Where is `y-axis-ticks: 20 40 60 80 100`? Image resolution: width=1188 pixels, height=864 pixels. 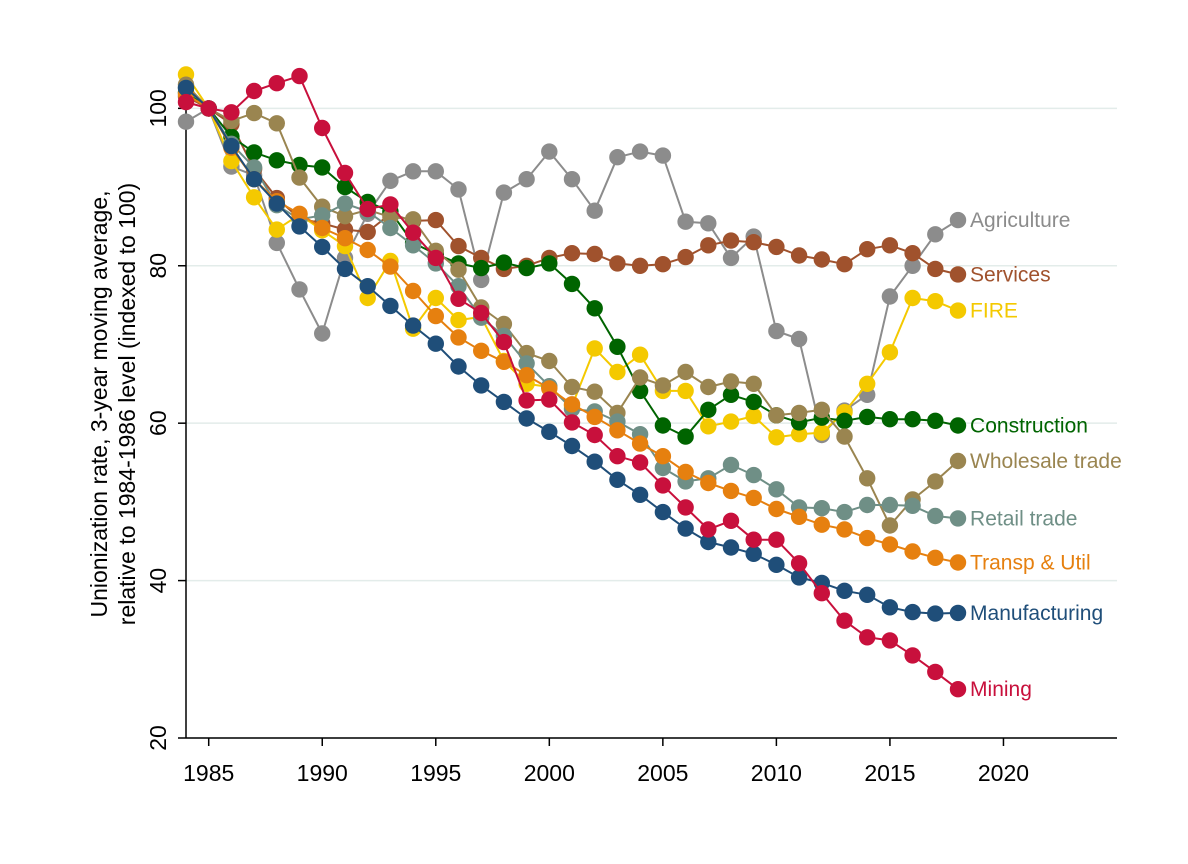
y-axis-ticks: 20 40 60 80 100 is located at coordinates (165, 420).